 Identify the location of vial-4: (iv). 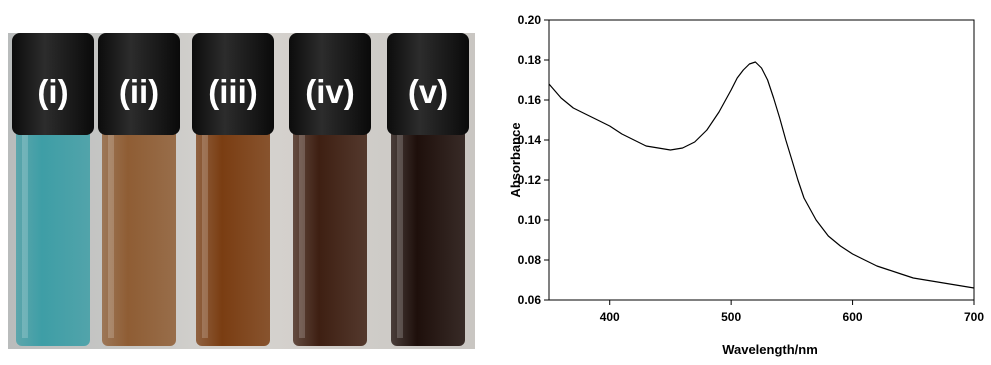
(330, 189).